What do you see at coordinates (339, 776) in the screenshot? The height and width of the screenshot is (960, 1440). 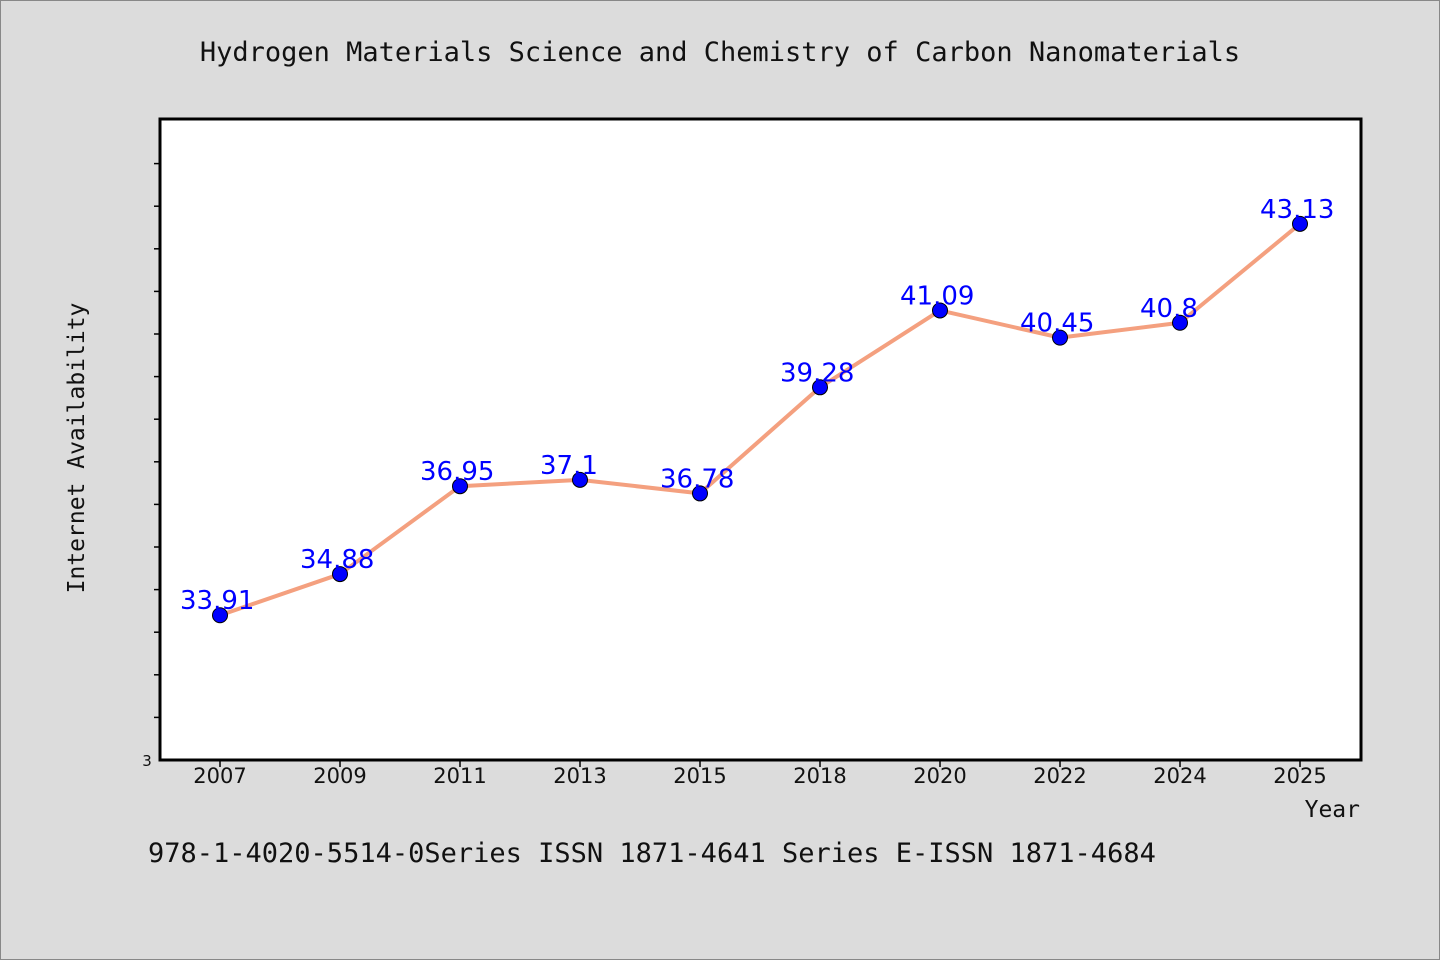 I see `x-tick-label: 2009` at bounding box center [339, 776].